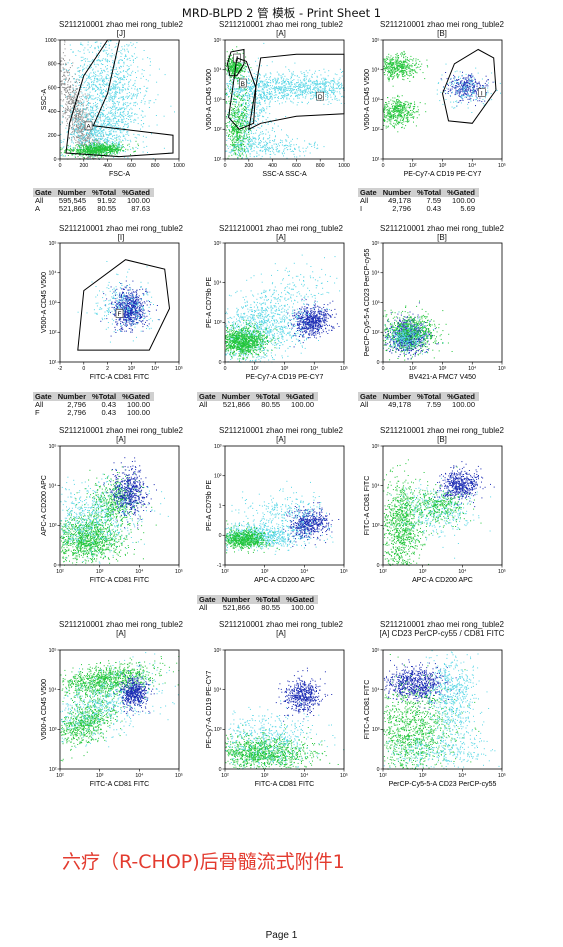 The height and width of the screenshot is (947, 563). Describe the element at coordinates (52, 136) in the screenshot. I see `y-tick-label: 200` at that location.